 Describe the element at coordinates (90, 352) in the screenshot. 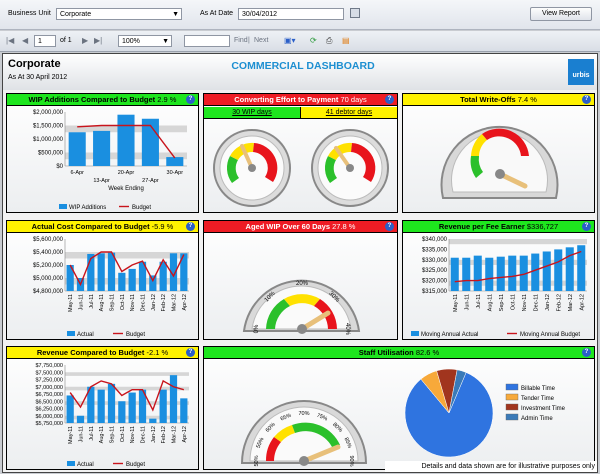

I see `panel-title-text: Revenue Compared to Budget` at that location.